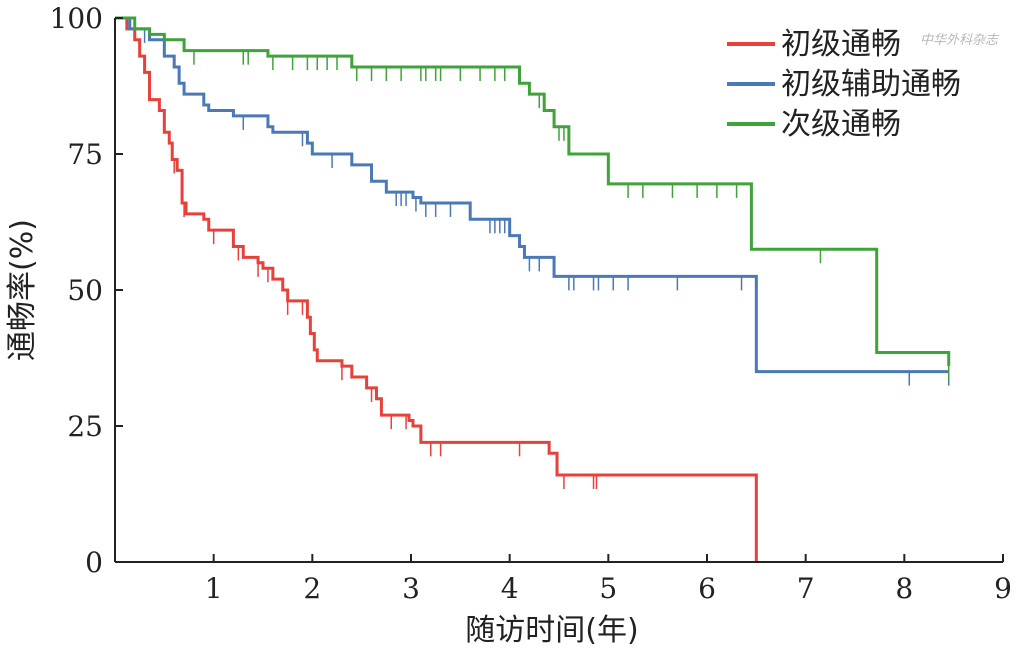 This screenshot has height=653, width=1019. What do you see at coordinates (841, 44) in the screenshot?
I see `legend-label: 初级通畅` at bounding box center [841, 44].